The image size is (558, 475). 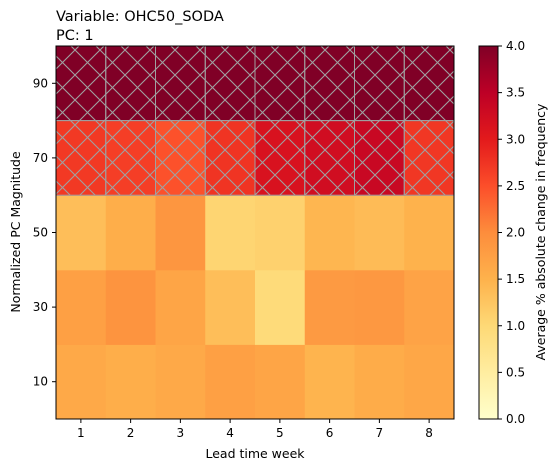 What do you see at coordinates (540, 232) in the screenshot?
I see `colorbar-label: Average % absolute change in frequency` at bounding box center [540, 232].